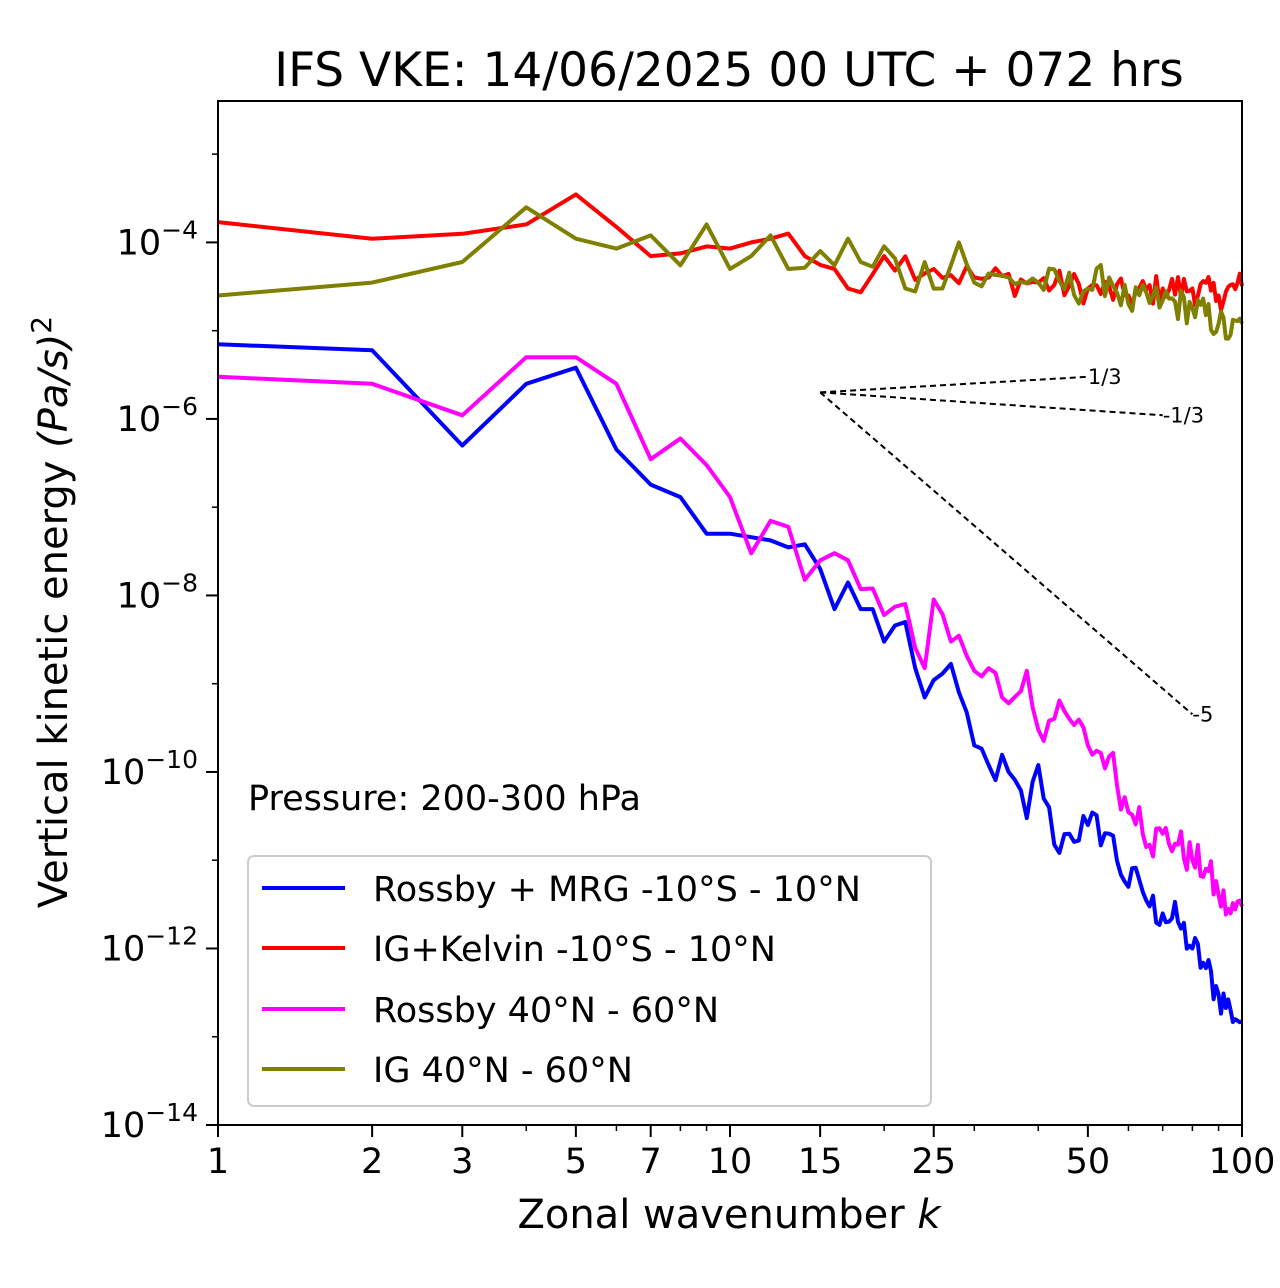 This screenshot has width=1280, height=1288. I want to click on y-axis-label-unit: (Pa/s), so click(54, 391).